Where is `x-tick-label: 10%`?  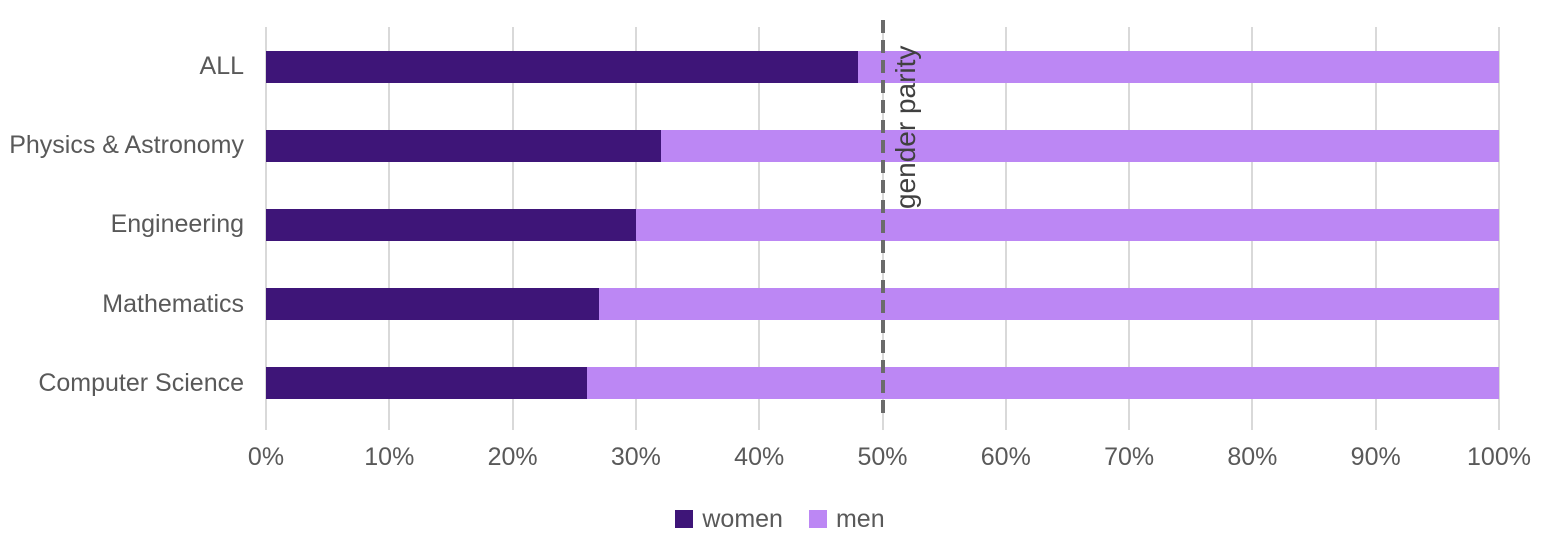
x-tick-label: 10% is located at coordinates (389, 457).